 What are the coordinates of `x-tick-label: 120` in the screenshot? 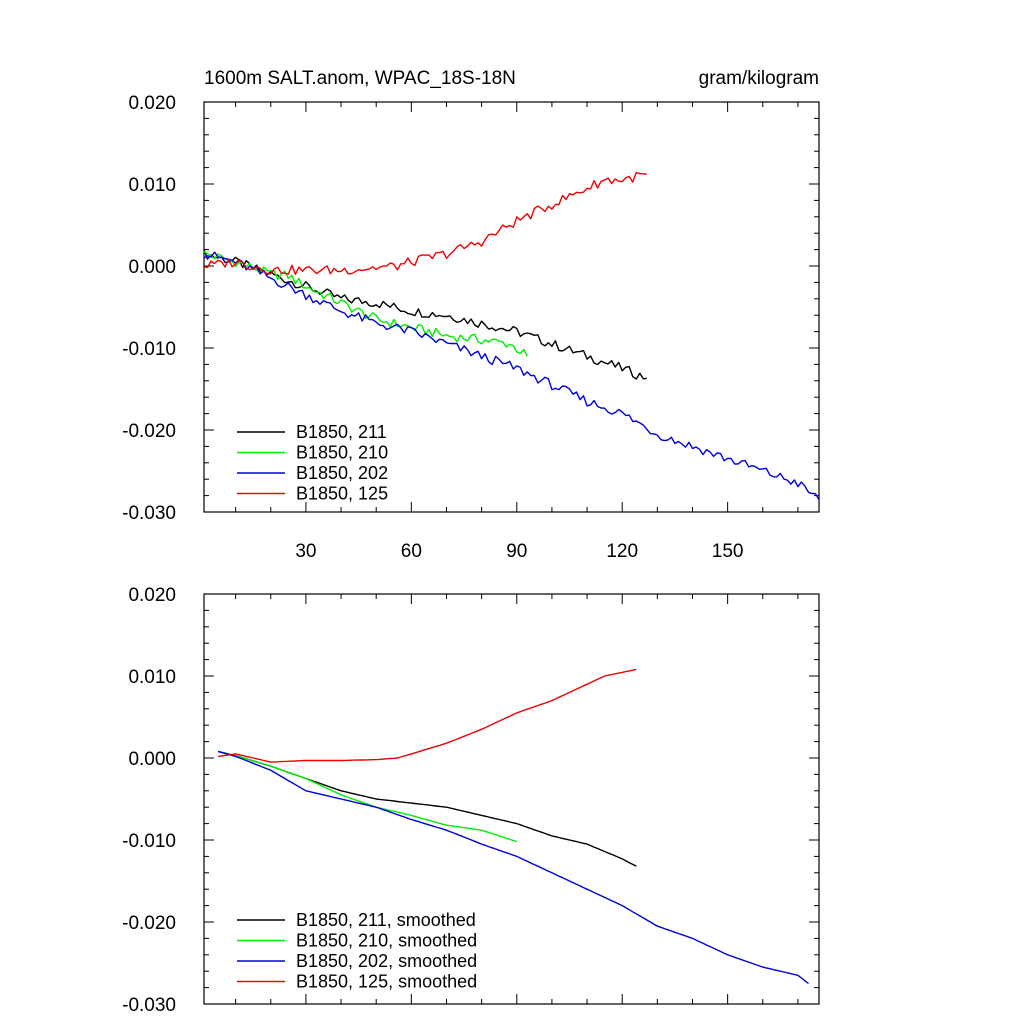 It's located at (622, 551).